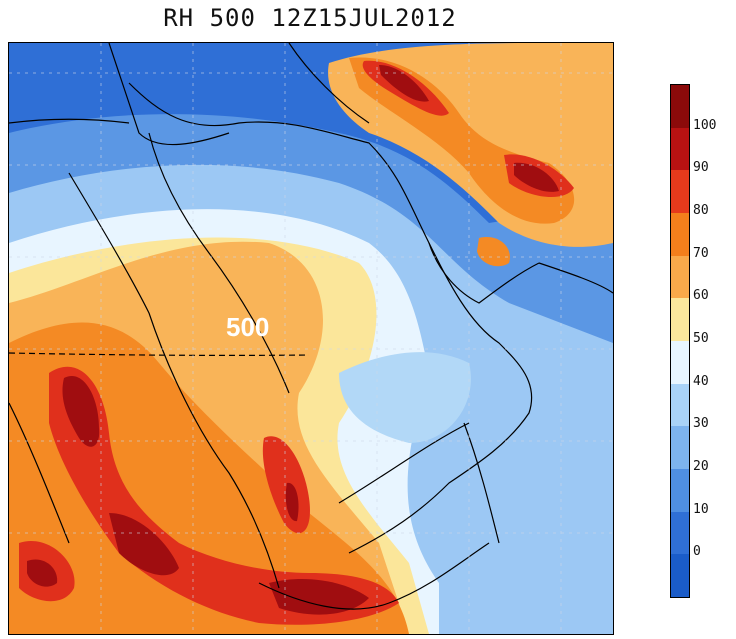  Describe the element at coordinates (701, 296) in the screenshot. I see `colorbar-label: 60` at that location.